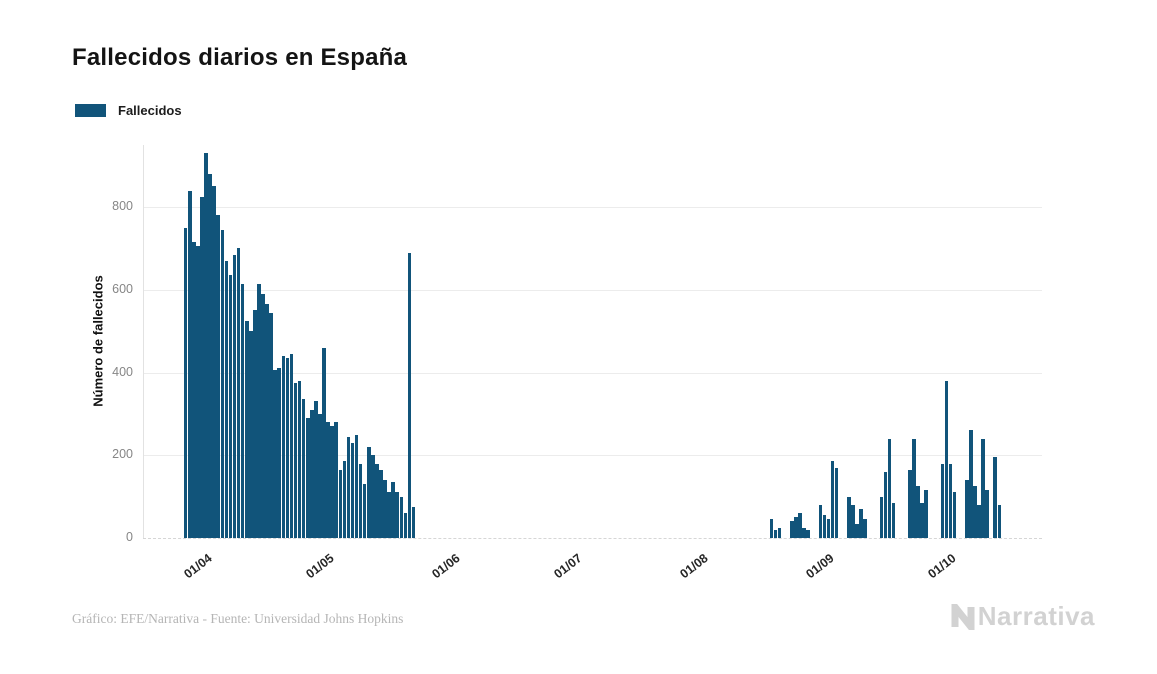  Describe the element at coordinates (150, 110) in the screenshot. I see `legend-label: Fallecidos` at that location.